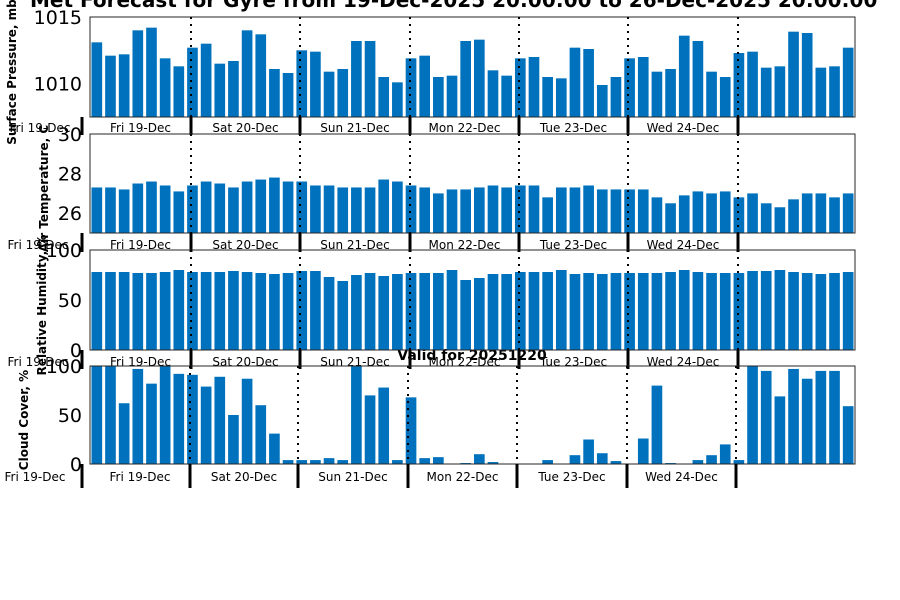 This screenshot has width=900, height=600. What do you see at coordinates (573, 245) in the screenshot?
I see `x-day-label: Tue 23-Dec` at bounding box center [573, 245].